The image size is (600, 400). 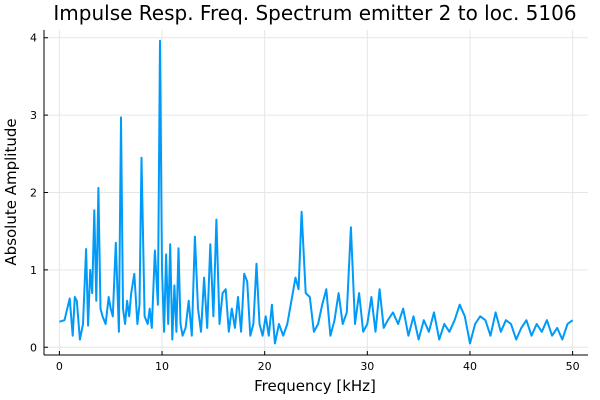 I want to click on x-tick-label: 40, so click(x=470, y=366).